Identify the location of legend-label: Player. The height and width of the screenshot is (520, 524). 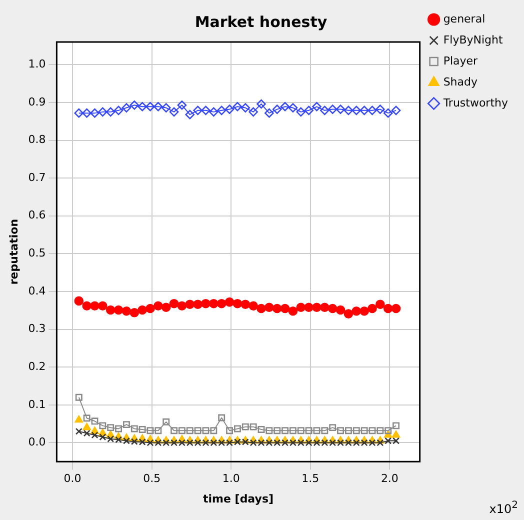
(460, 61).